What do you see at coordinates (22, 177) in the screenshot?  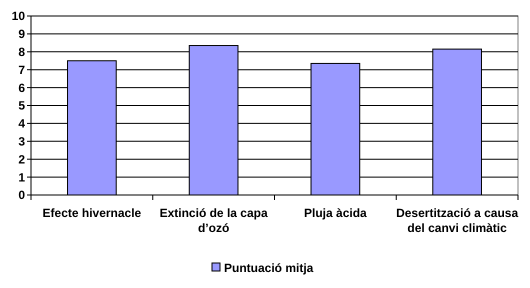 I see `y-tick-label: 1` at bounding box center [22, 177].